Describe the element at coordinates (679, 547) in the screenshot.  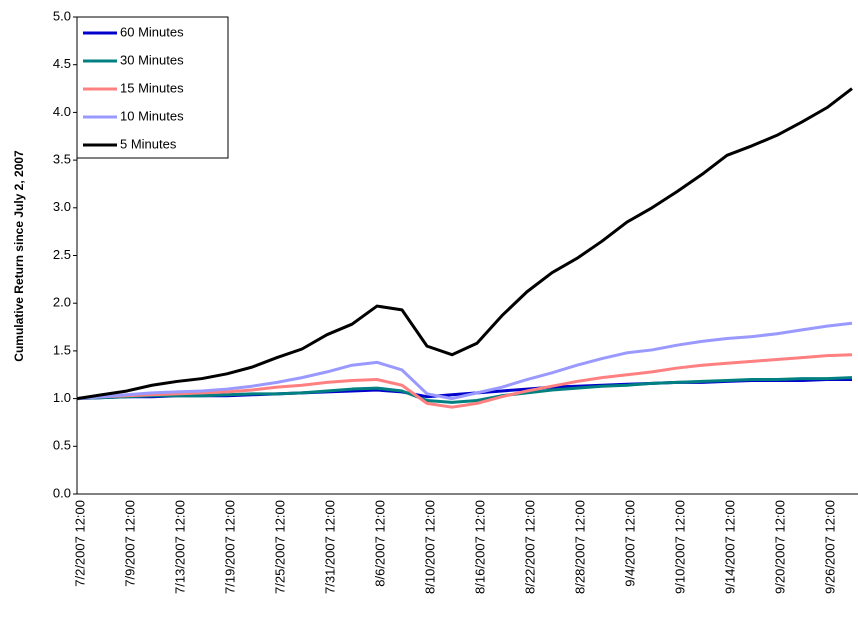
I see `x-tick-label: 9/10/2007 12:00` at that location.